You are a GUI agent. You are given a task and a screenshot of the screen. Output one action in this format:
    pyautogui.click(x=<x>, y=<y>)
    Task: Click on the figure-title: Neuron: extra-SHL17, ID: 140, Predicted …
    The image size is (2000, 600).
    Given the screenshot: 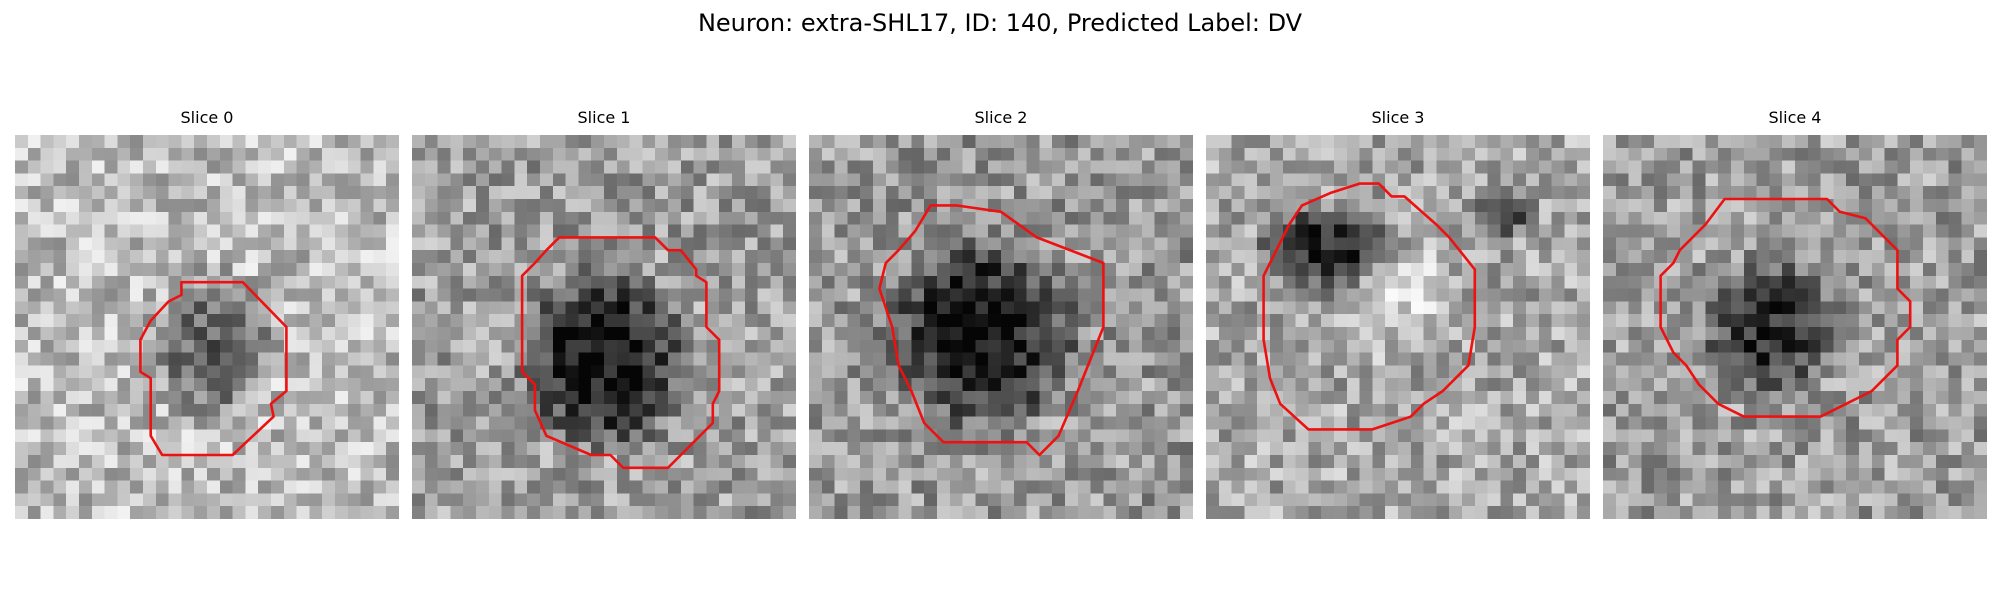 What is the action you would take?
    pyautogui.click(x=1000, y=23)
    